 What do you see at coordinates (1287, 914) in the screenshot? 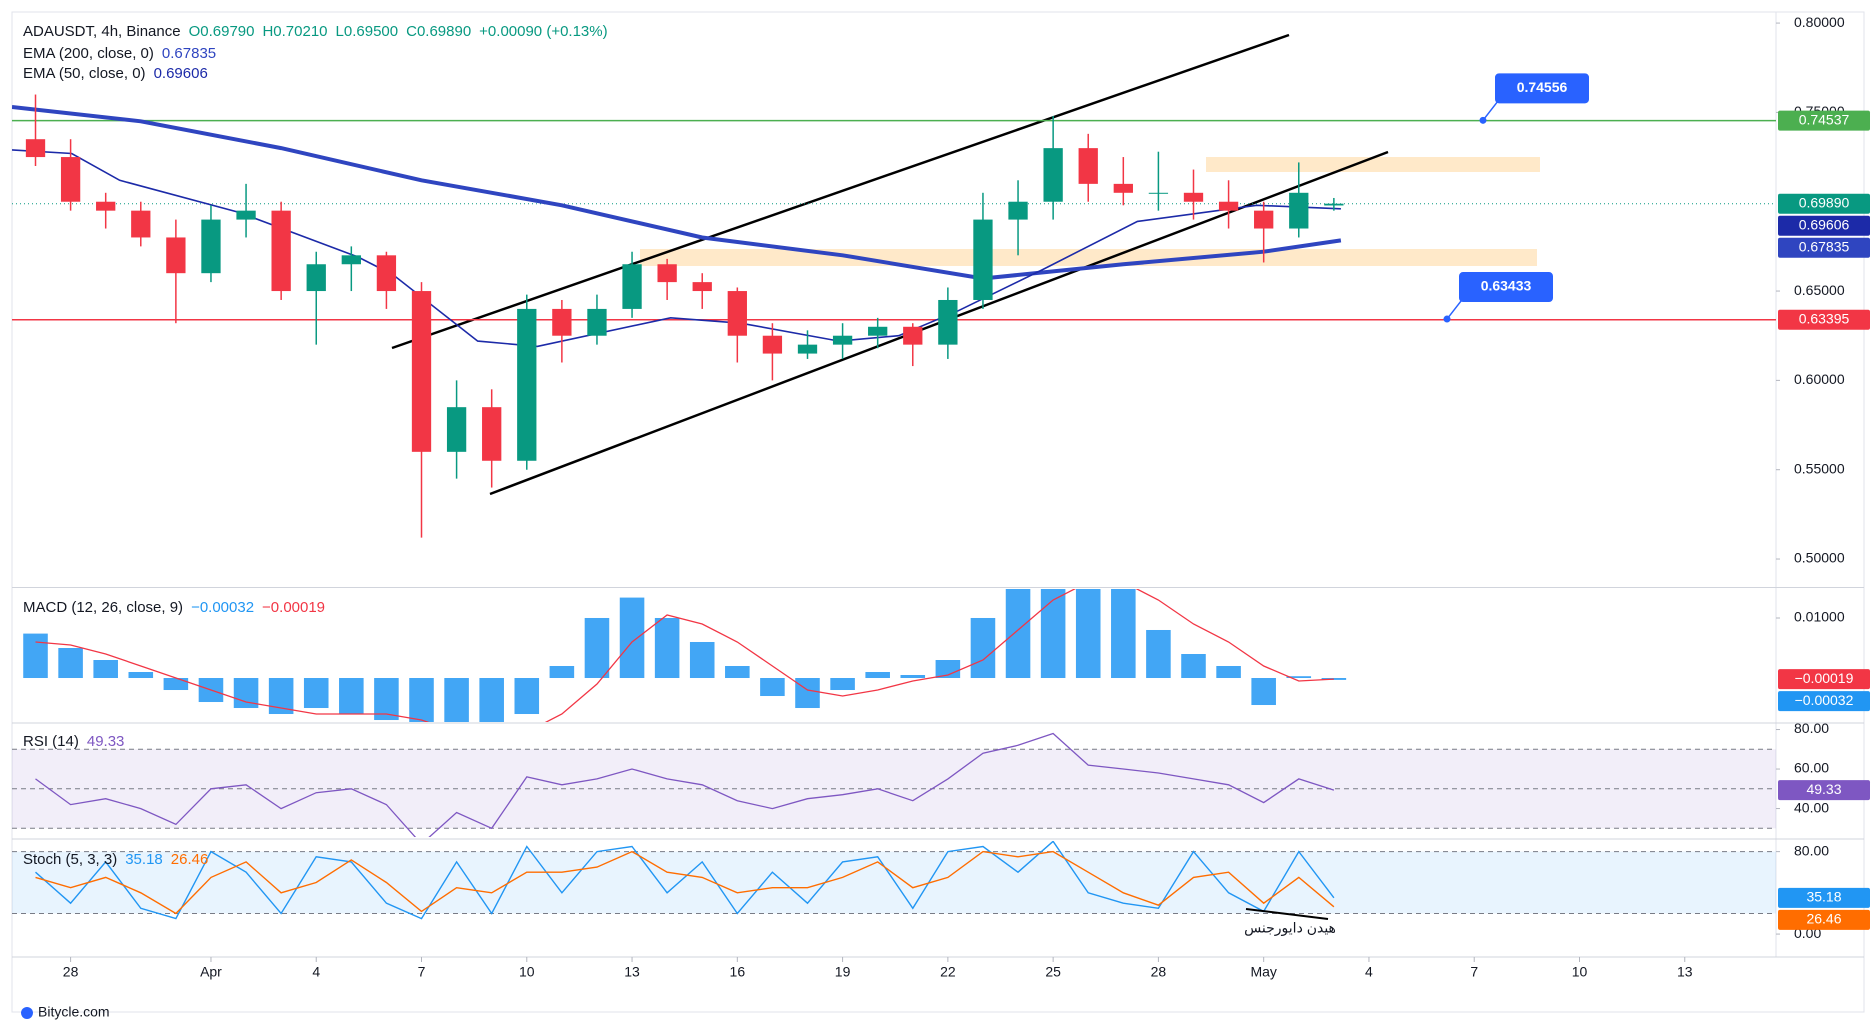
I see `divergence-line` at bounding box center [1287, 914].